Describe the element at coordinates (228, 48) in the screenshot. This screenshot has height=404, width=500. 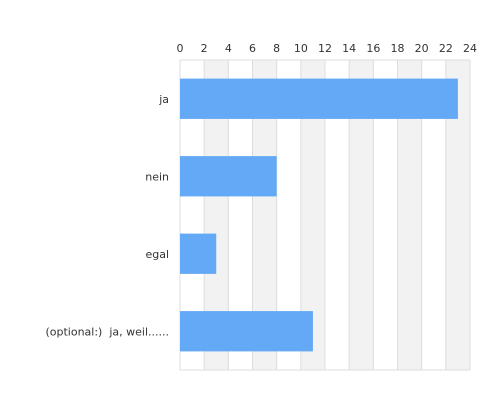
I see `x-tick-label: 4` at that location.